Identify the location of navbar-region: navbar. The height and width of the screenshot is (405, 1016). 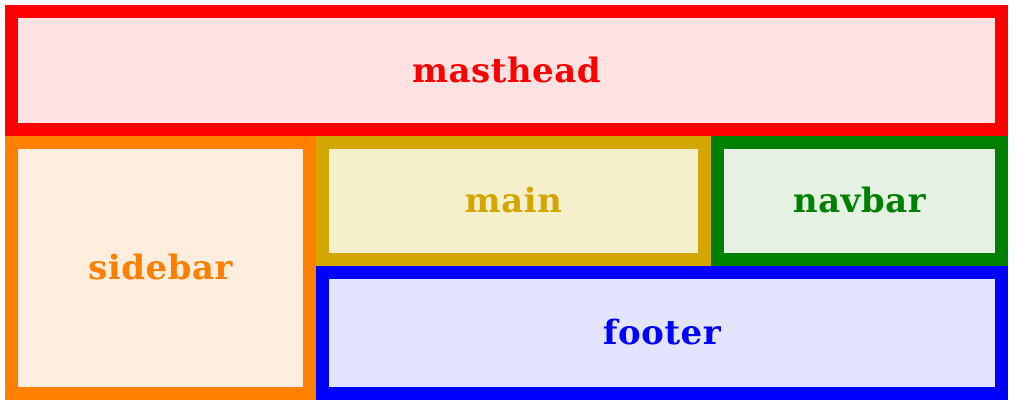
(859, 201).